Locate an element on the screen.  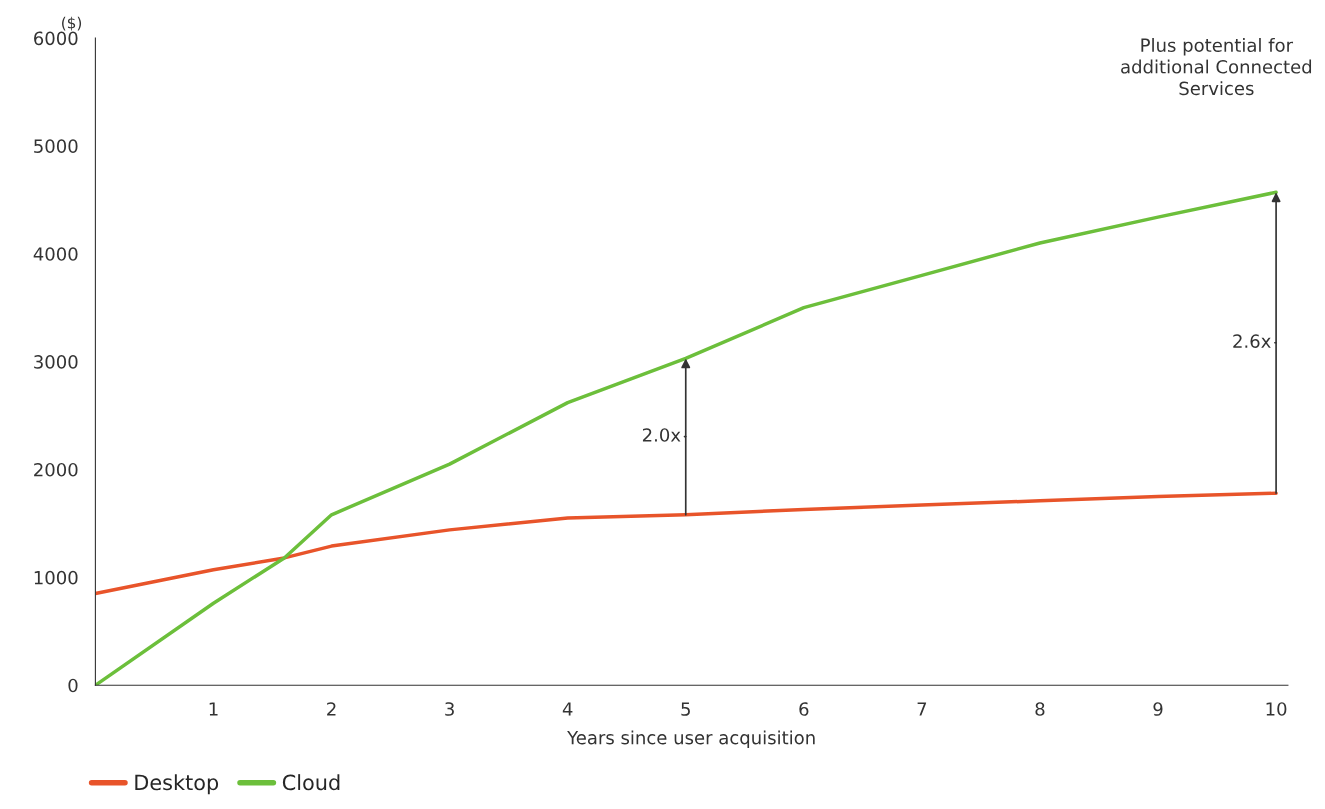
y-tick-label: 0 is located at coordinates (73, 685).